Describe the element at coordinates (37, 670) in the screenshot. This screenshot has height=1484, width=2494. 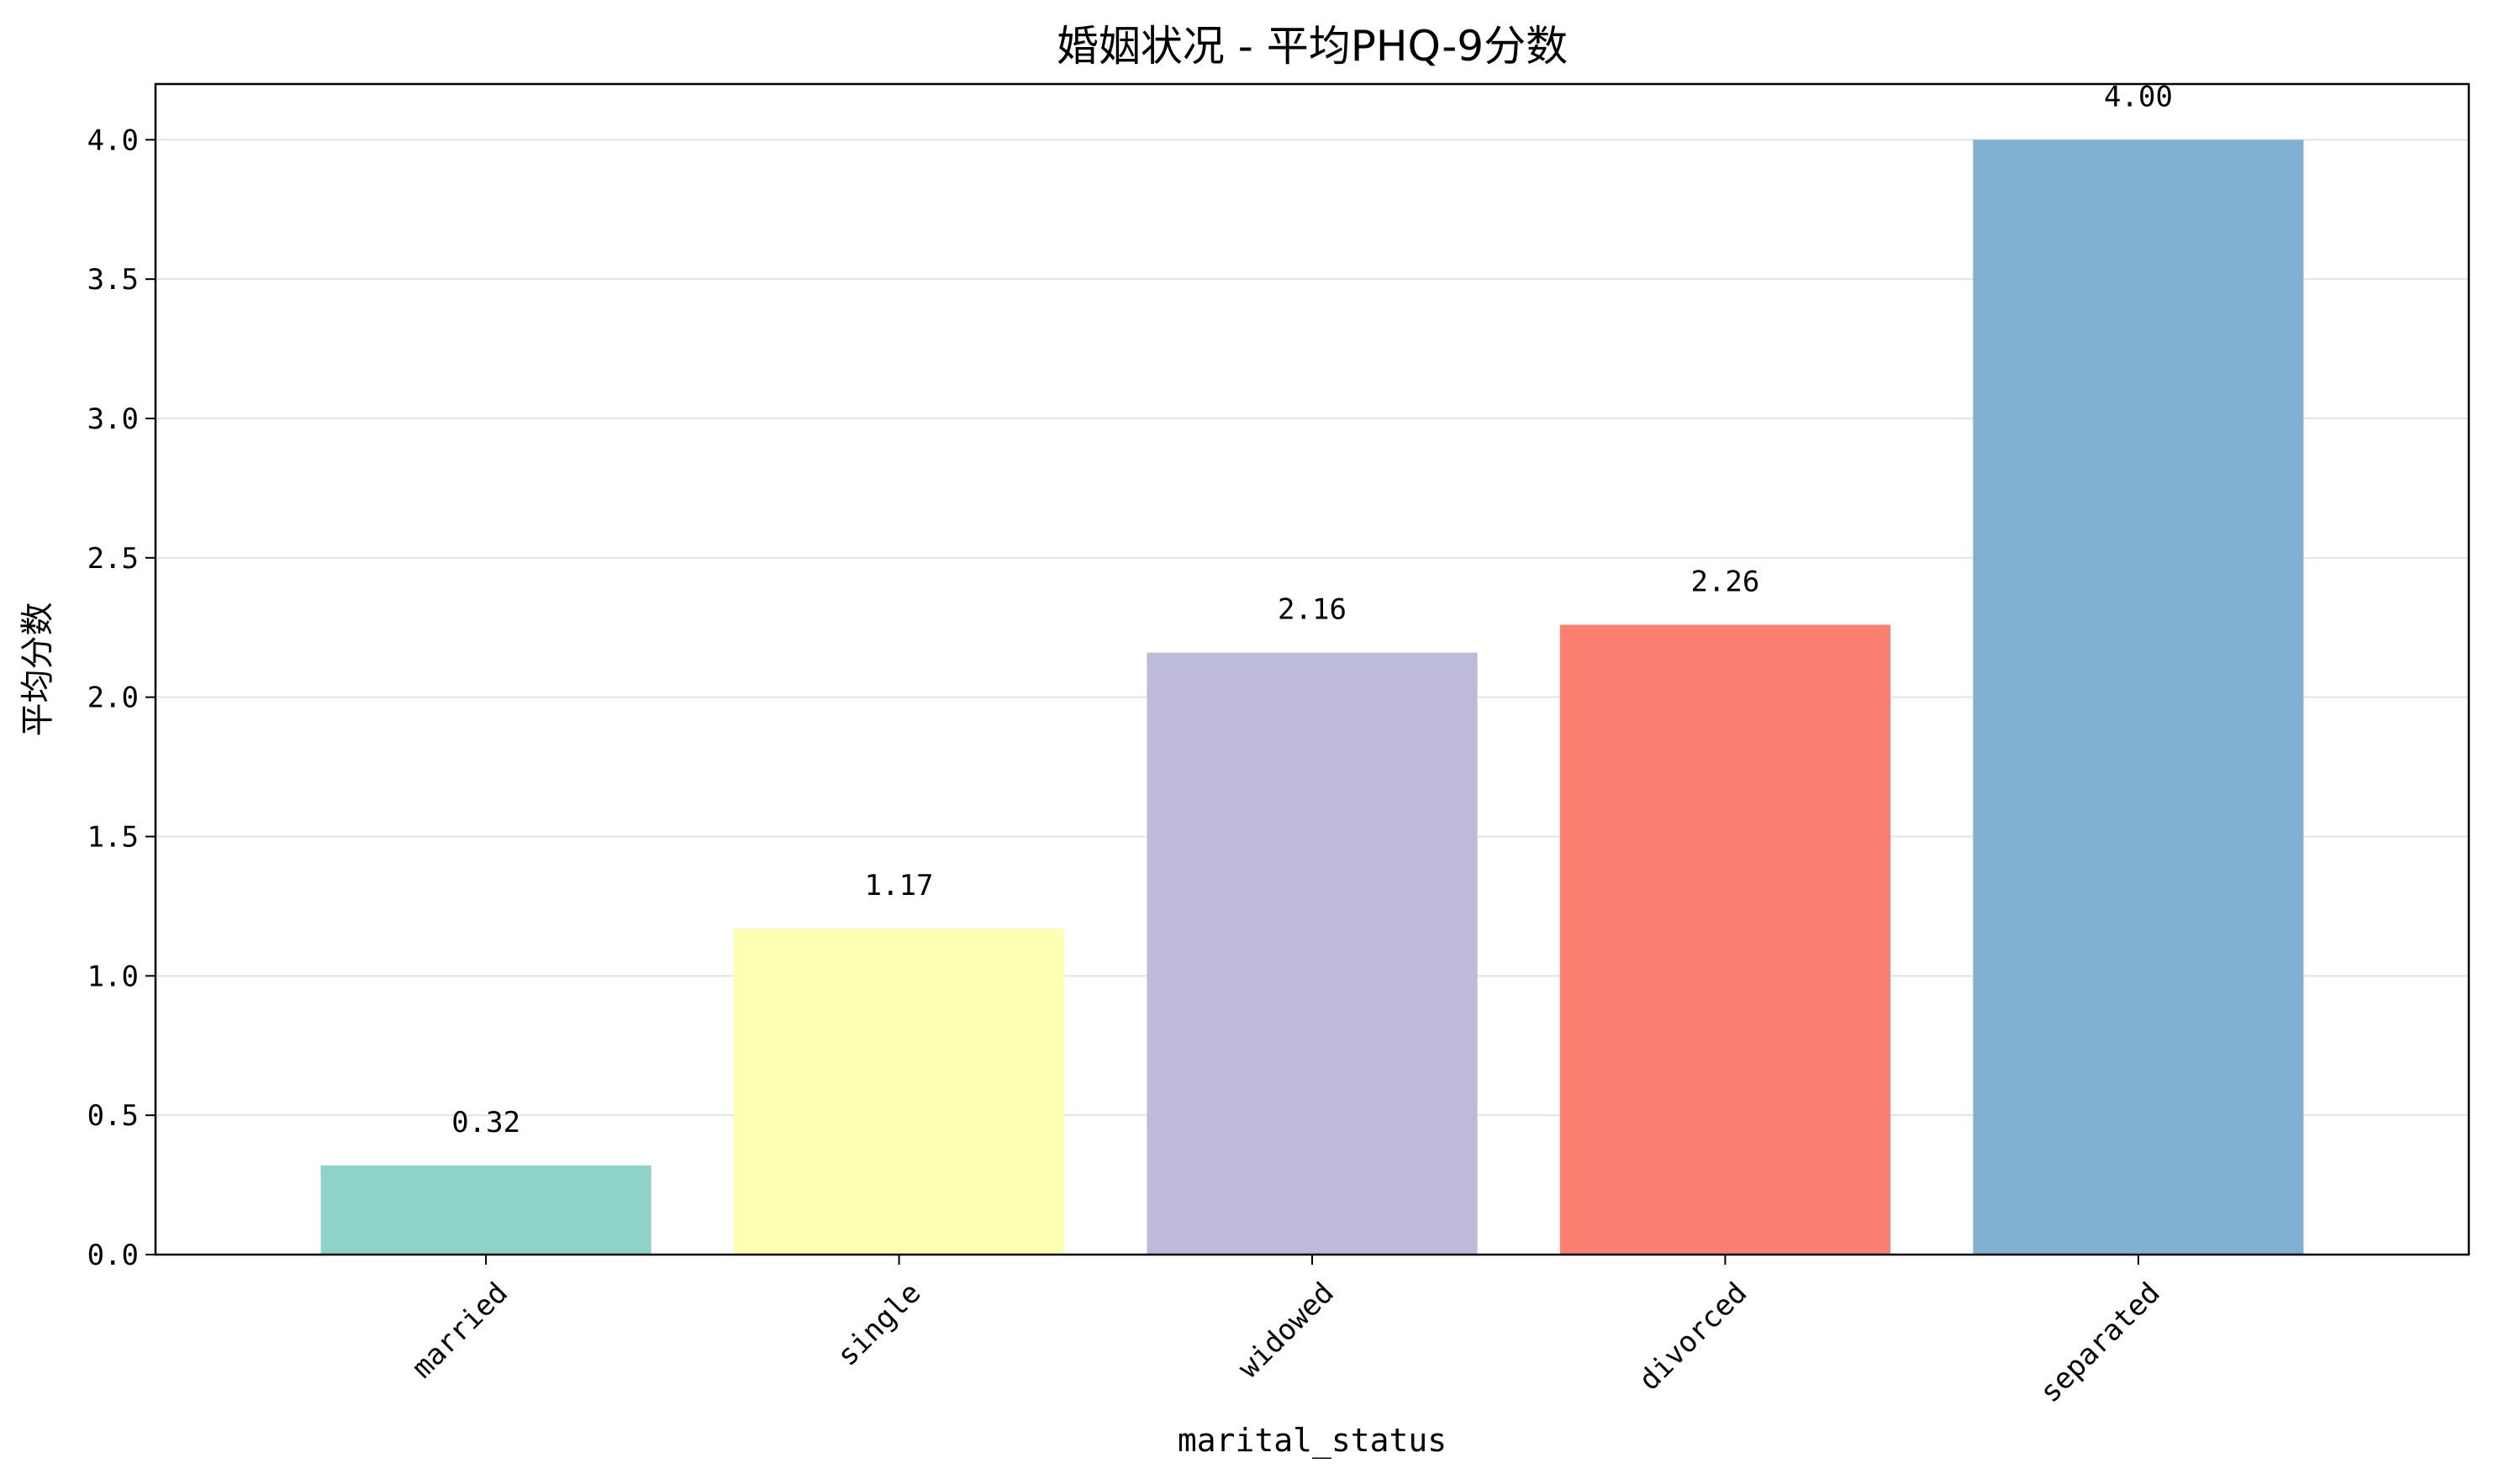
I see `y-axis-label: 平均分数` at that location.